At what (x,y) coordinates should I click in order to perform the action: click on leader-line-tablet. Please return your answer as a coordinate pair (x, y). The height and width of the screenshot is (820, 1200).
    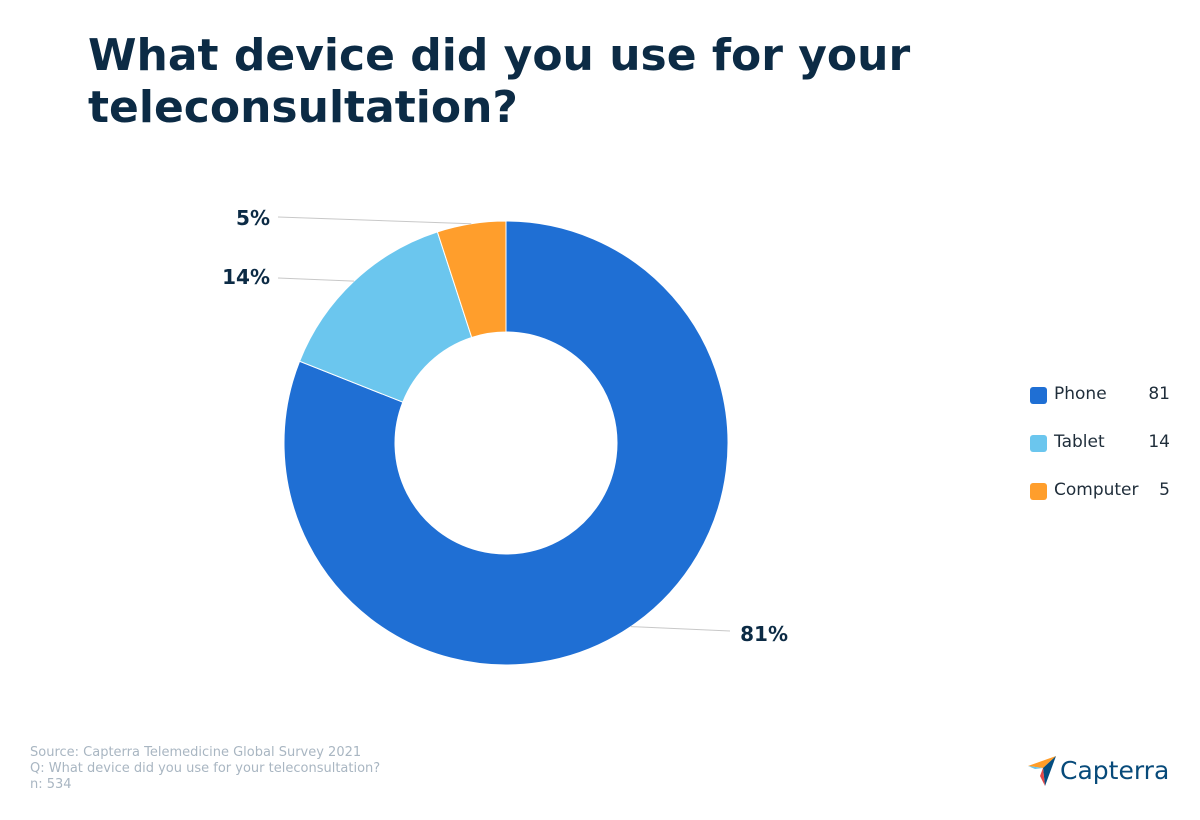
    Looking at the image, I should click on (316, 279).